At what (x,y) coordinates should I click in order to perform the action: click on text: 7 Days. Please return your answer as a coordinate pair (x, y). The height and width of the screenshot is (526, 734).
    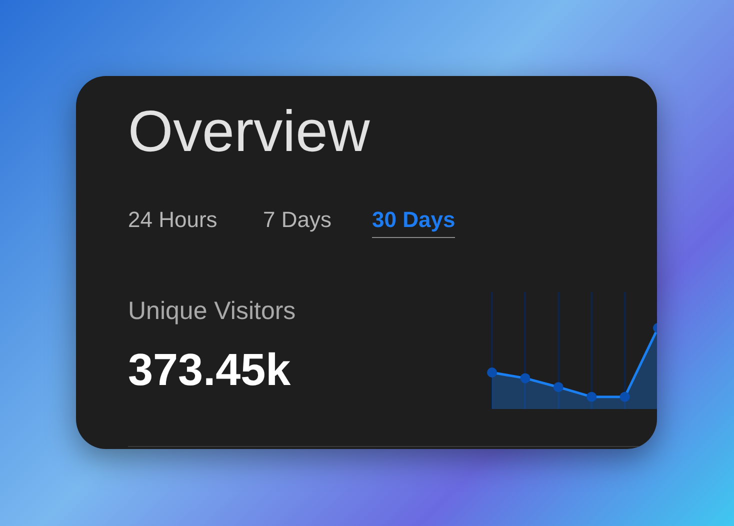
    Looking at the image, I should click on (297, 220).